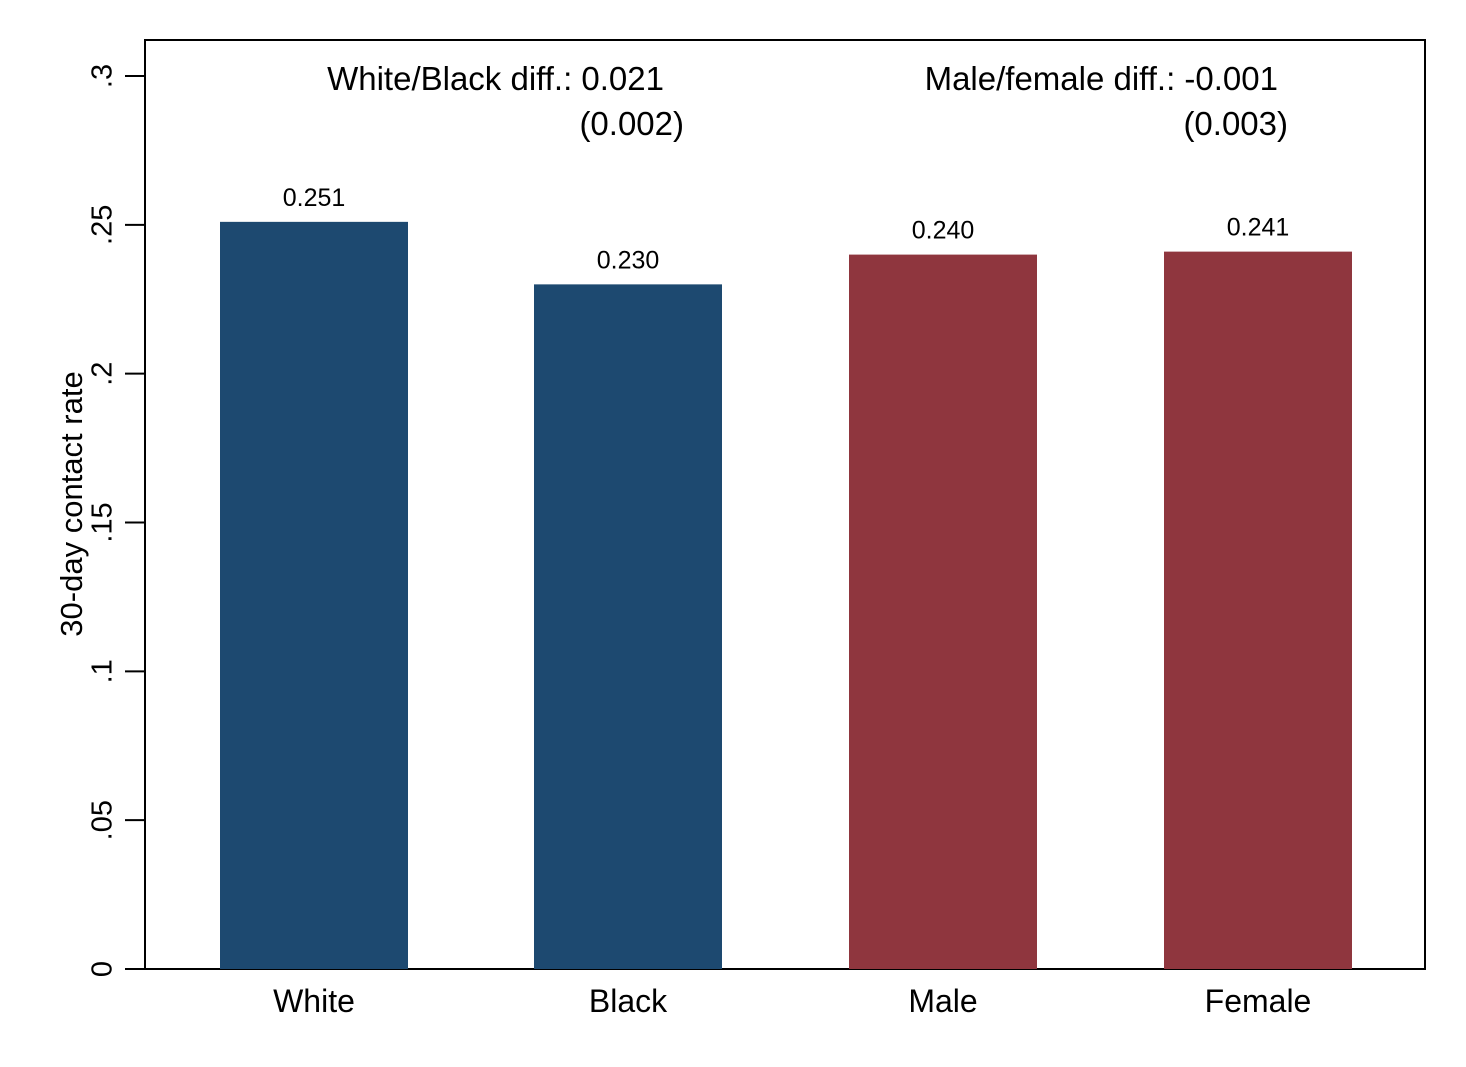 This screenshot has height=1067, width=1466. What do you see at coordinates (628, 626) in the screenshot?
I see `bar-black` at bounding box center [628, 626].